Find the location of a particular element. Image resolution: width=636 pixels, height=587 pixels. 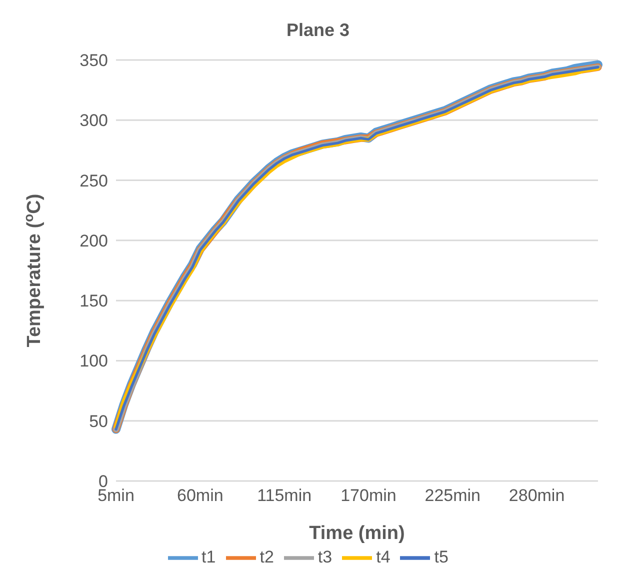

legend-label: t3 is located at coordinates (325, 556).